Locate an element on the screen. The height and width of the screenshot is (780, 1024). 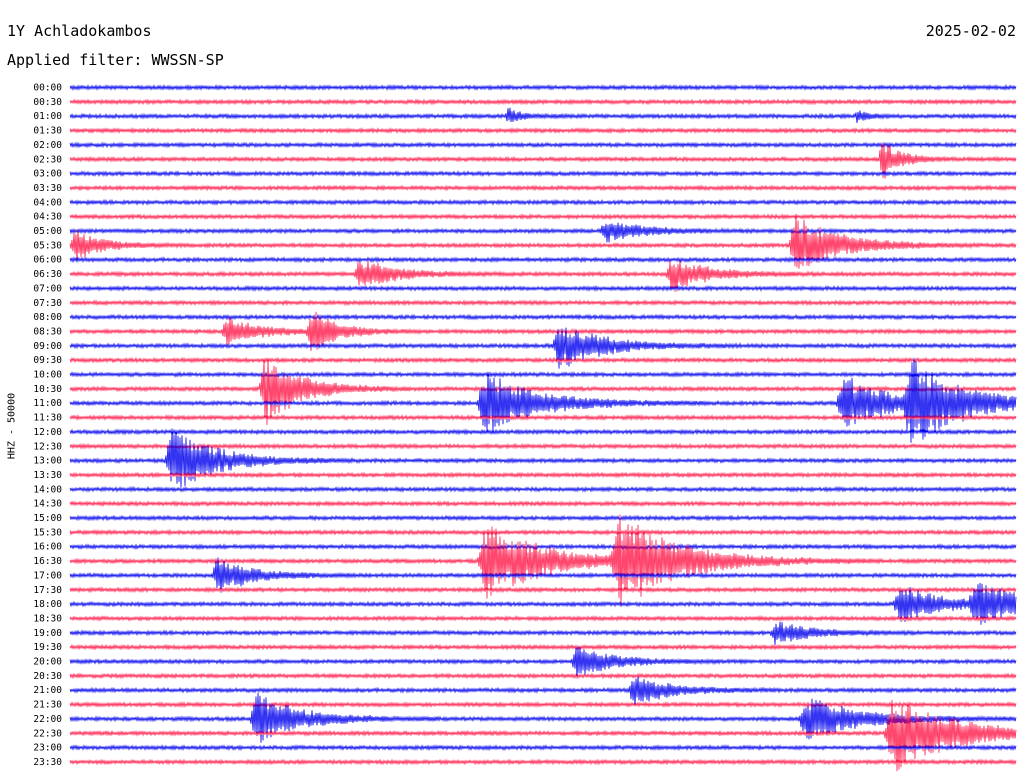
row-time-label: 13:00 is located at coordinates (47, 461).